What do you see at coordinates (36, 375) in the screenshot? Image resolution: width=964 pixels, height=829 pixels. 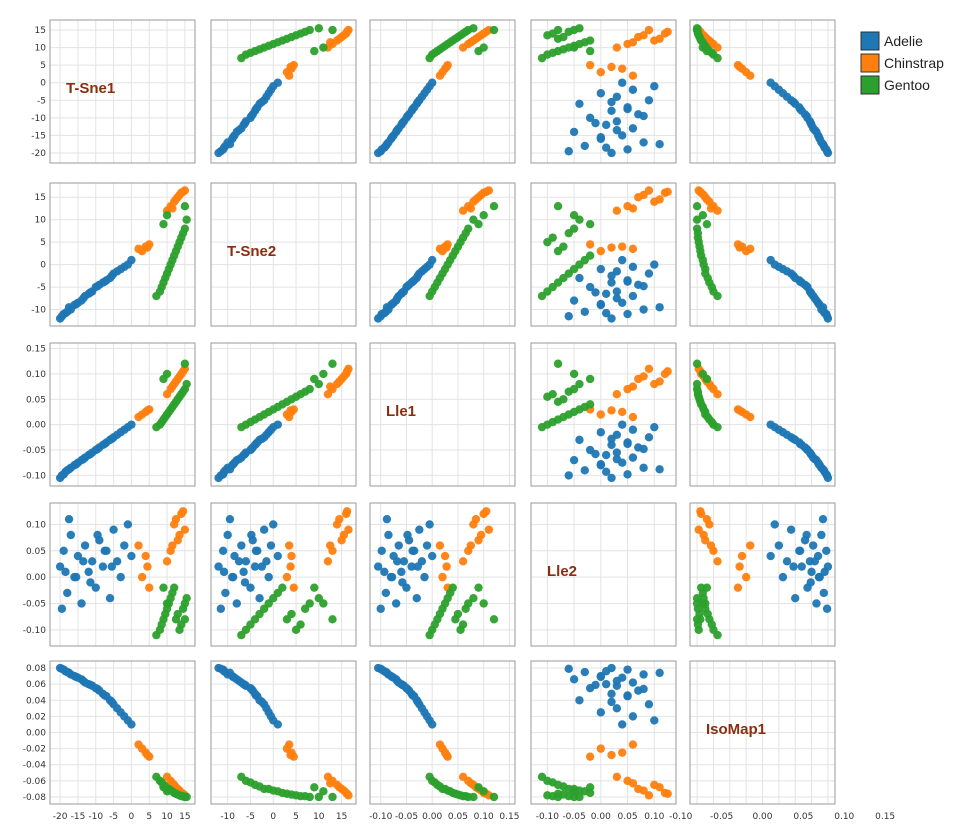 I see `y-tick-label-r2-4: 0.10` at bounding box center [36, 375].